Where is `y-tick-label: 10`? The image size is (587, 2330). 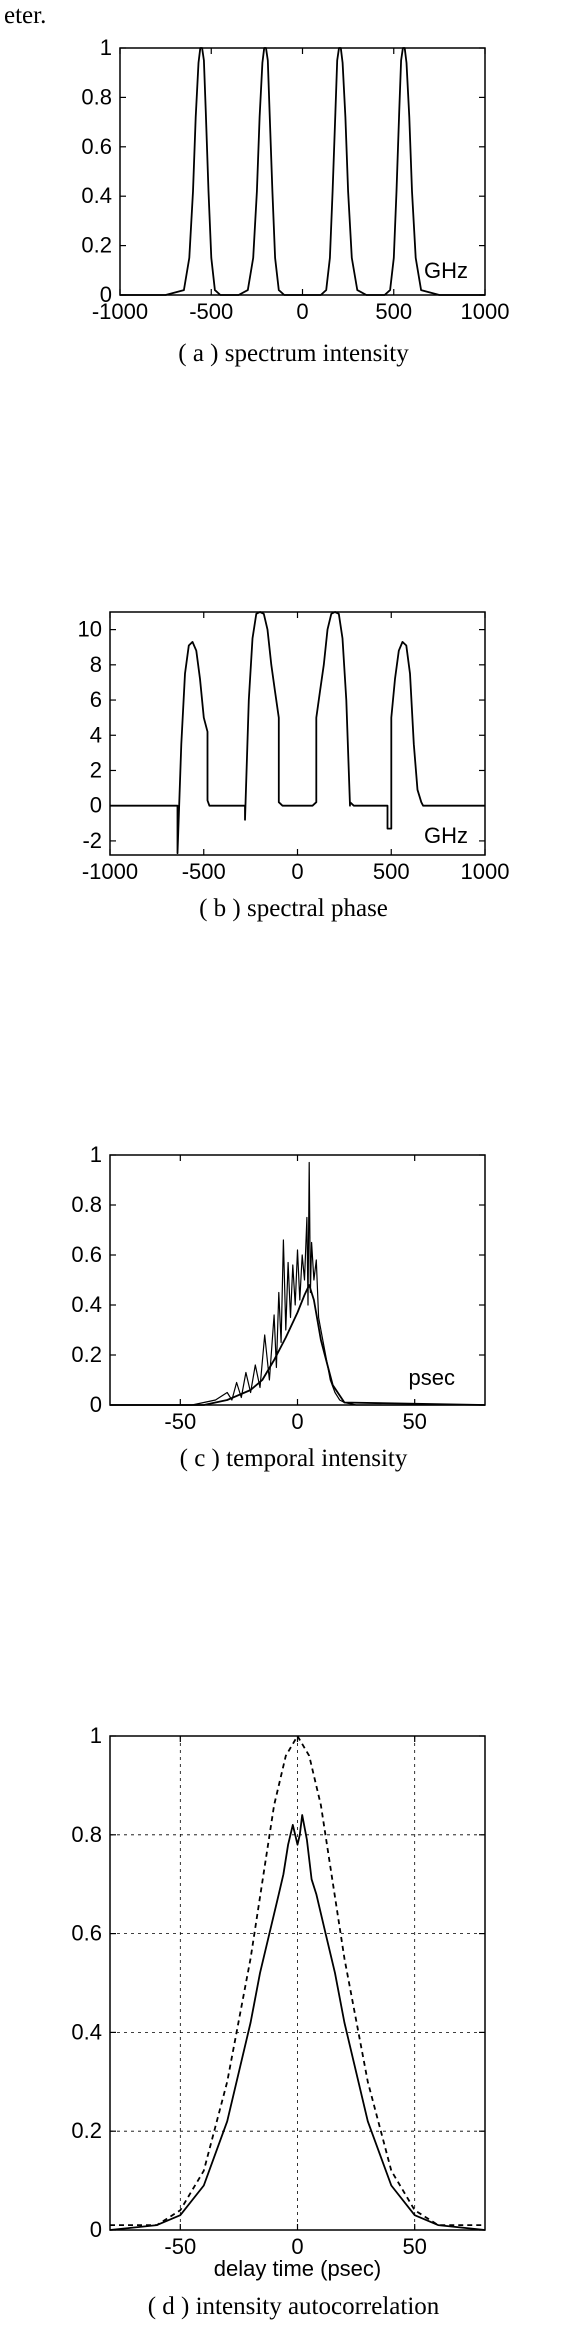
y-tick-label: 10 is located at coordinates (90, 629).